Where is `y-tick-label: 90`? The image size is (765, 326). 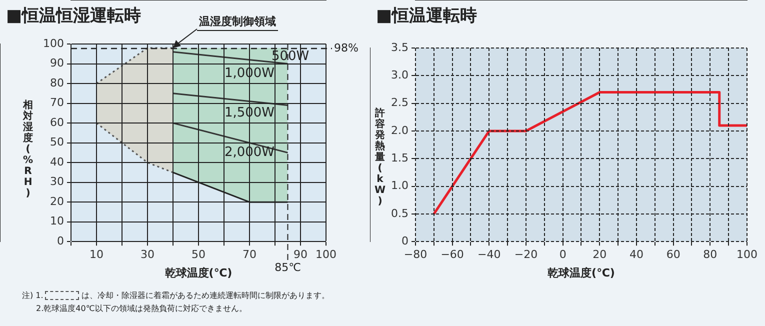
y-tick-label: 90 is located at coordinates (57, 63).